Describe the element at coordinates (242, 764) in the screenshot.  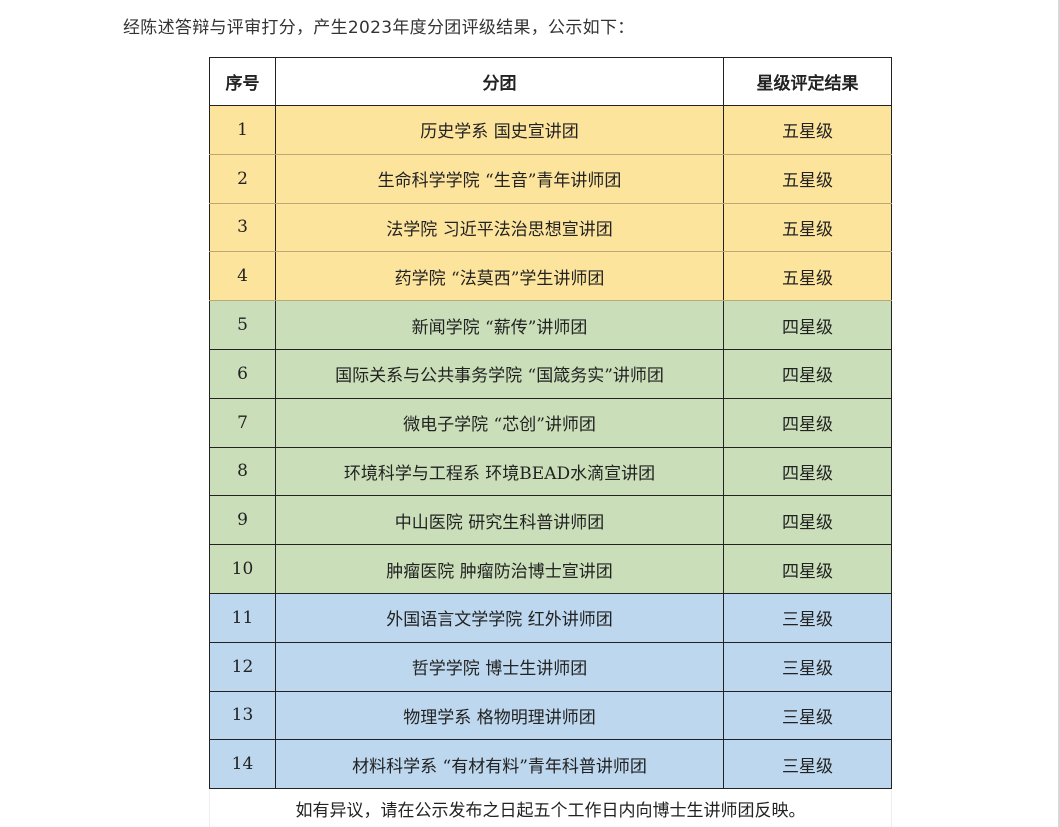
I see `cell-no: 14` at that location.